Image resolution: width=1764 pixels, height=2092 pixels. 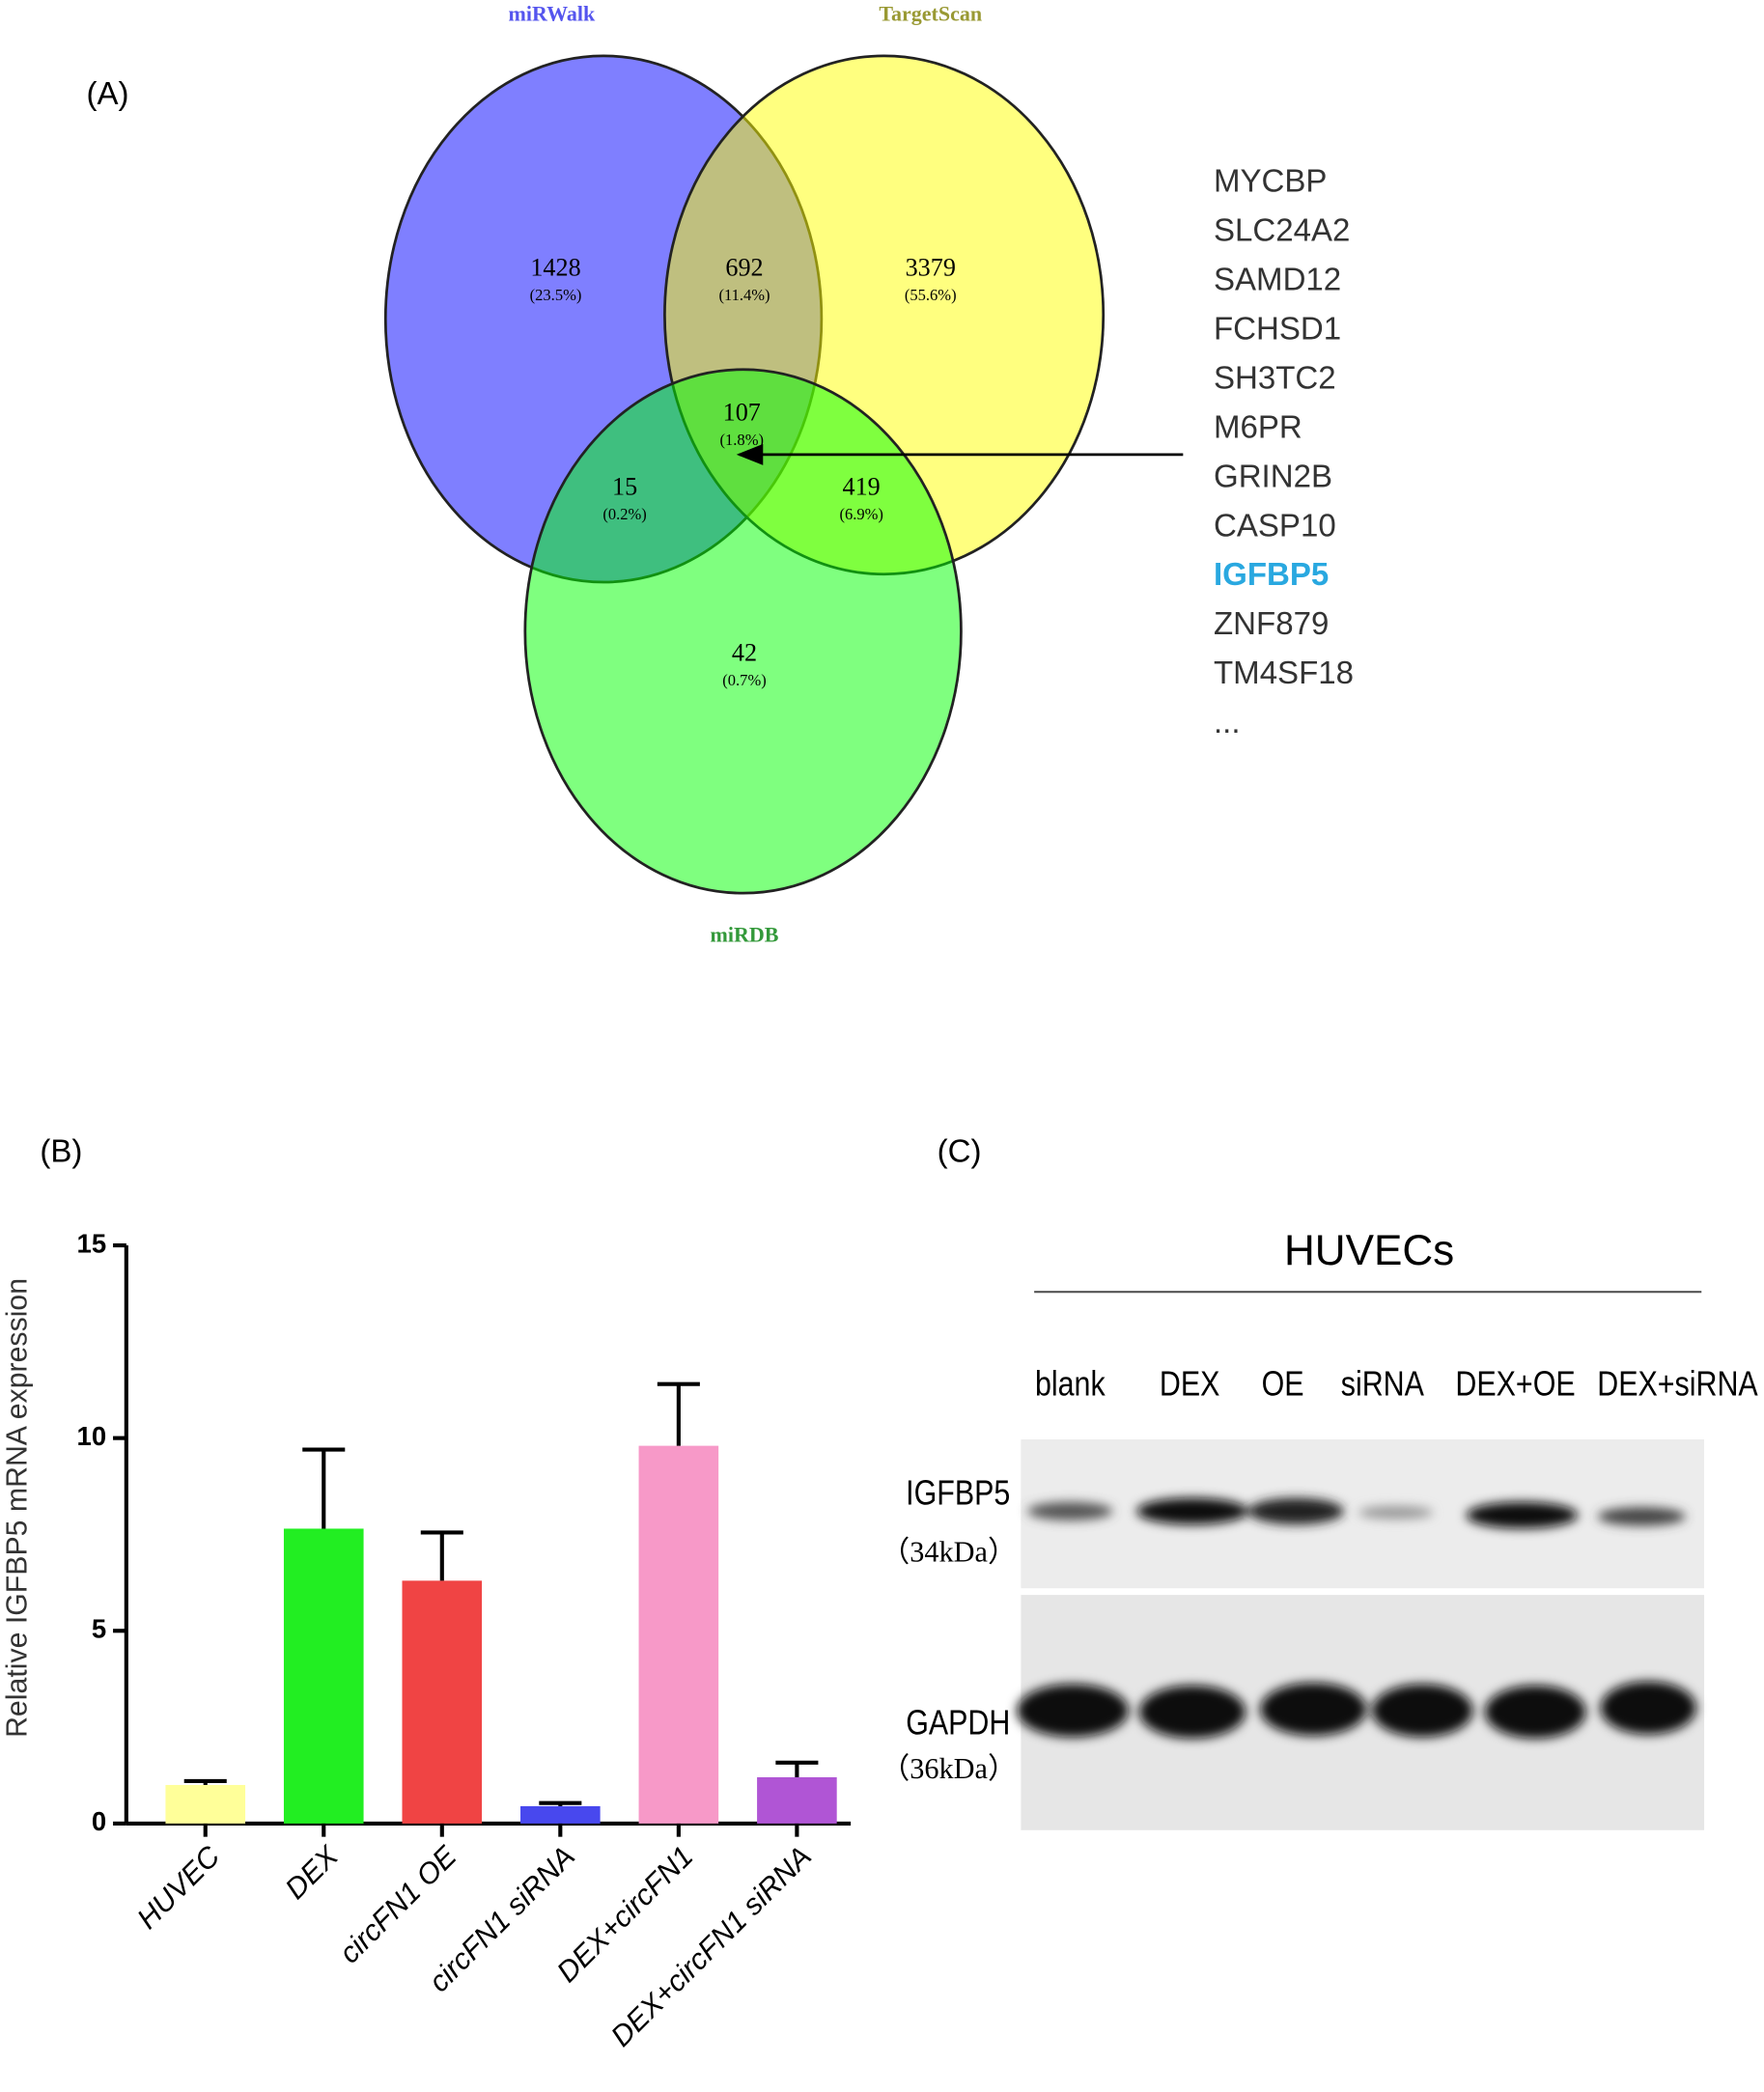 I want to click on region-percent: (11.4%), so click(x=744, y=295).